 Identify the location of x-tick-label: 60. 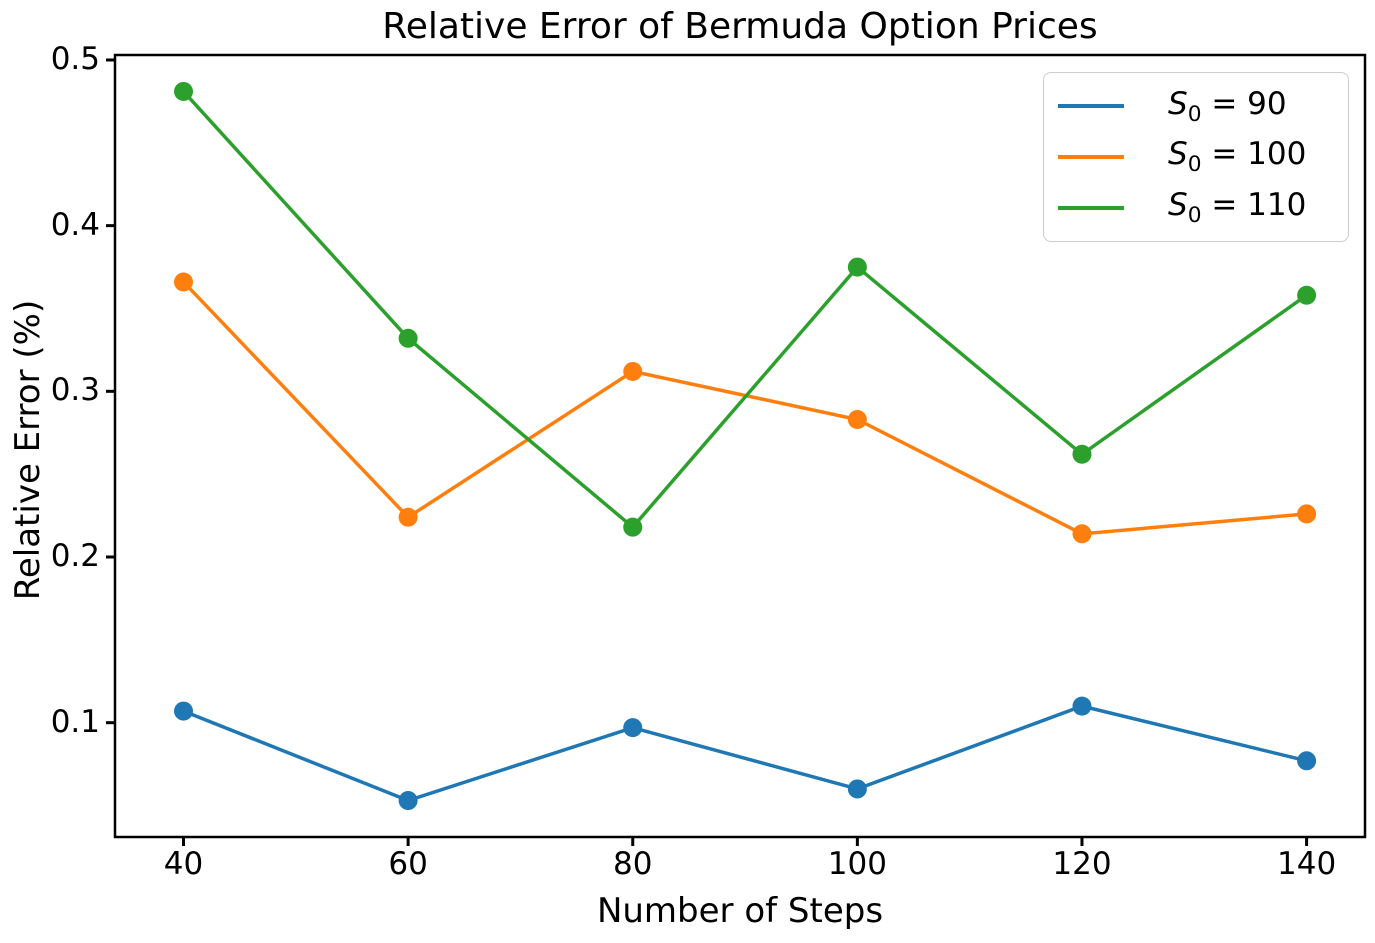
(408, 864).